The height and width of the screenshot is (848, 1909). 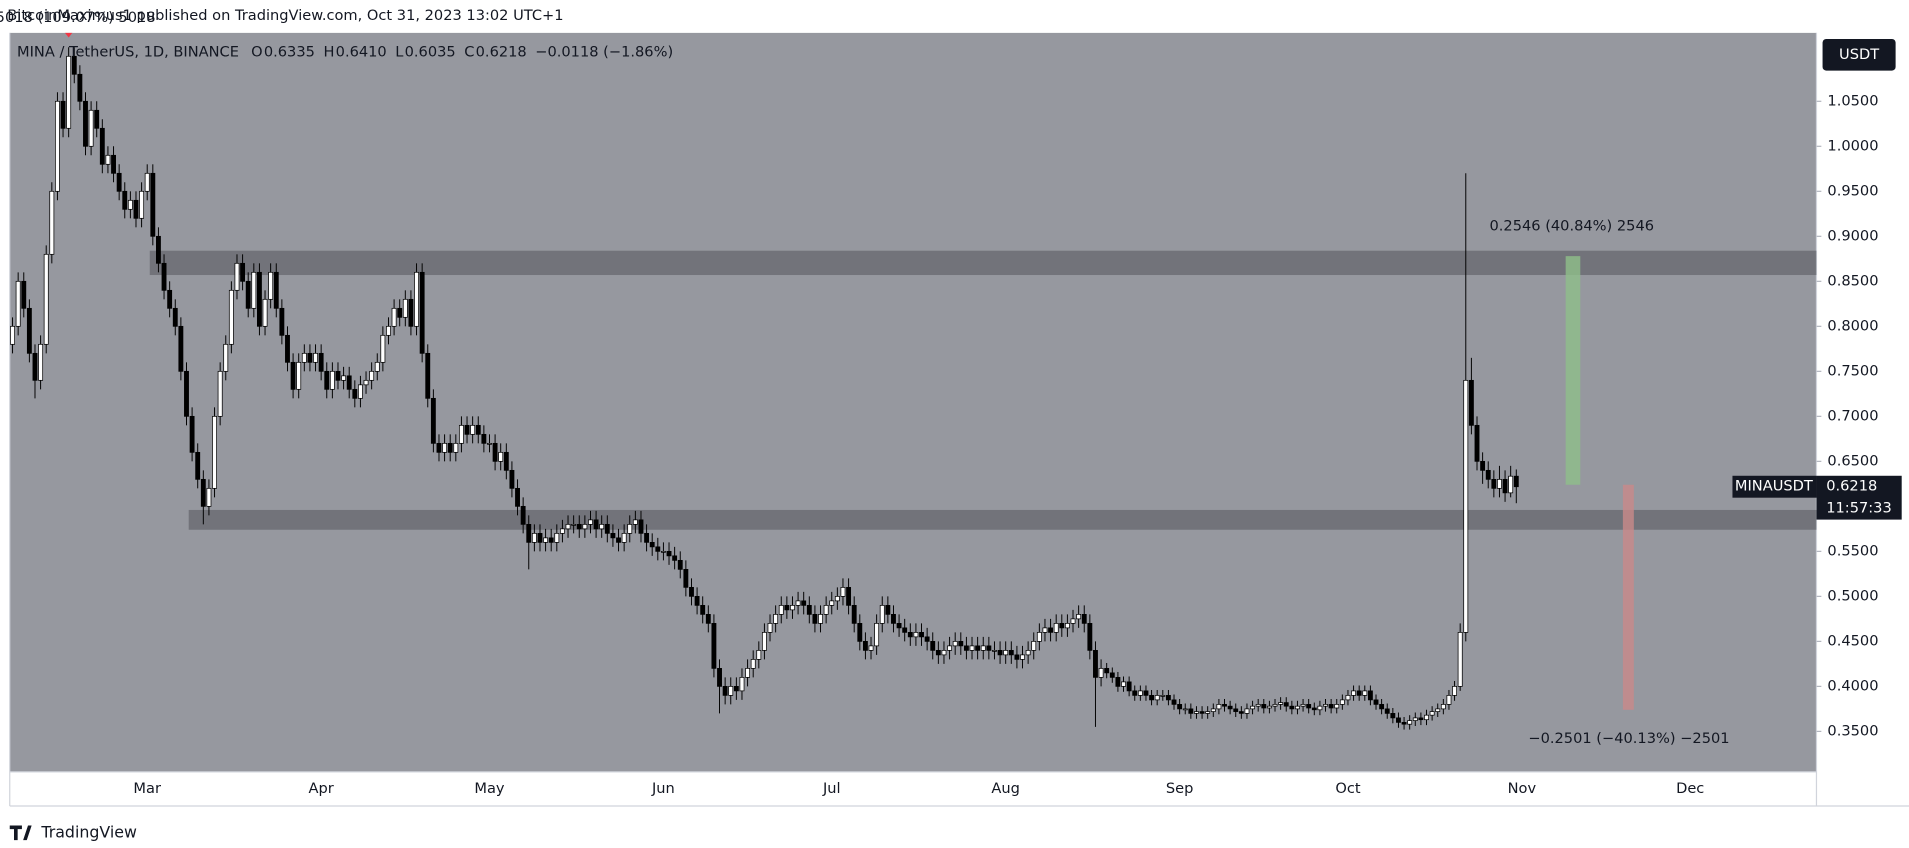 I want to click on currency-button, so click(x=1859, y=54).